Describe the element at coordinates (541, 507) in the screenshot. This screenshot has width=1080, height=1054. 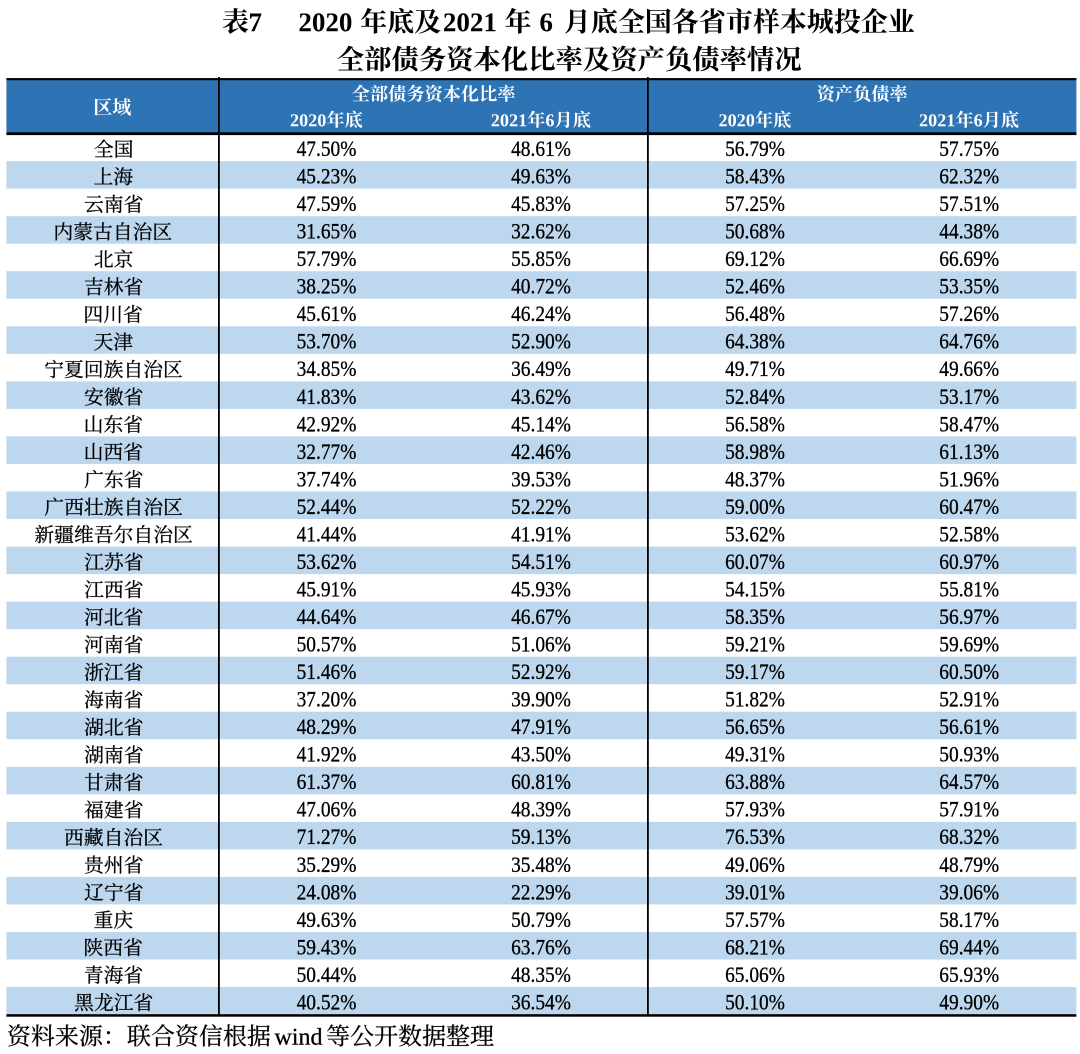
I see `svg-text: 52.22%` at that location.